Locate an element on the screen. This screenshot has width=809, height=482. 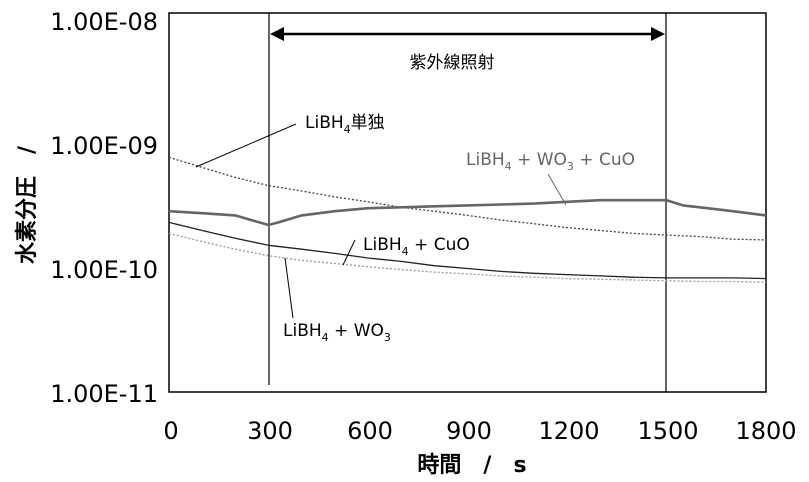
x-tick-label-600: 600 is located at coordinates (370, 431).